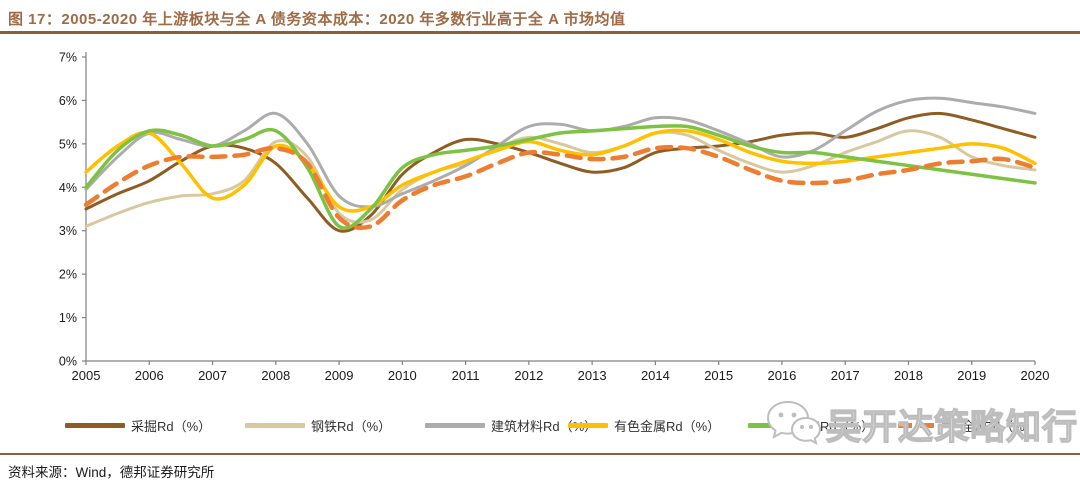 The height and width of the screenshot is (484, 1080). I want to click on x-tick-label: 2017, so click(845, 375).